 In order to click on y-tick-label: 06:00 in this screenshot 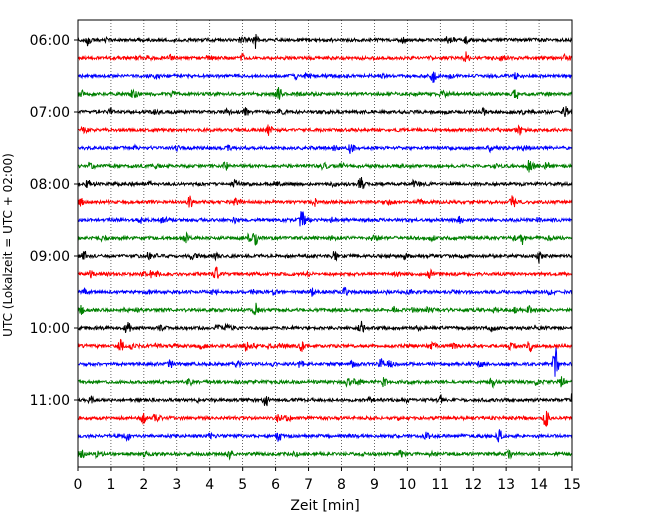, I will do `click(50, 41)`.